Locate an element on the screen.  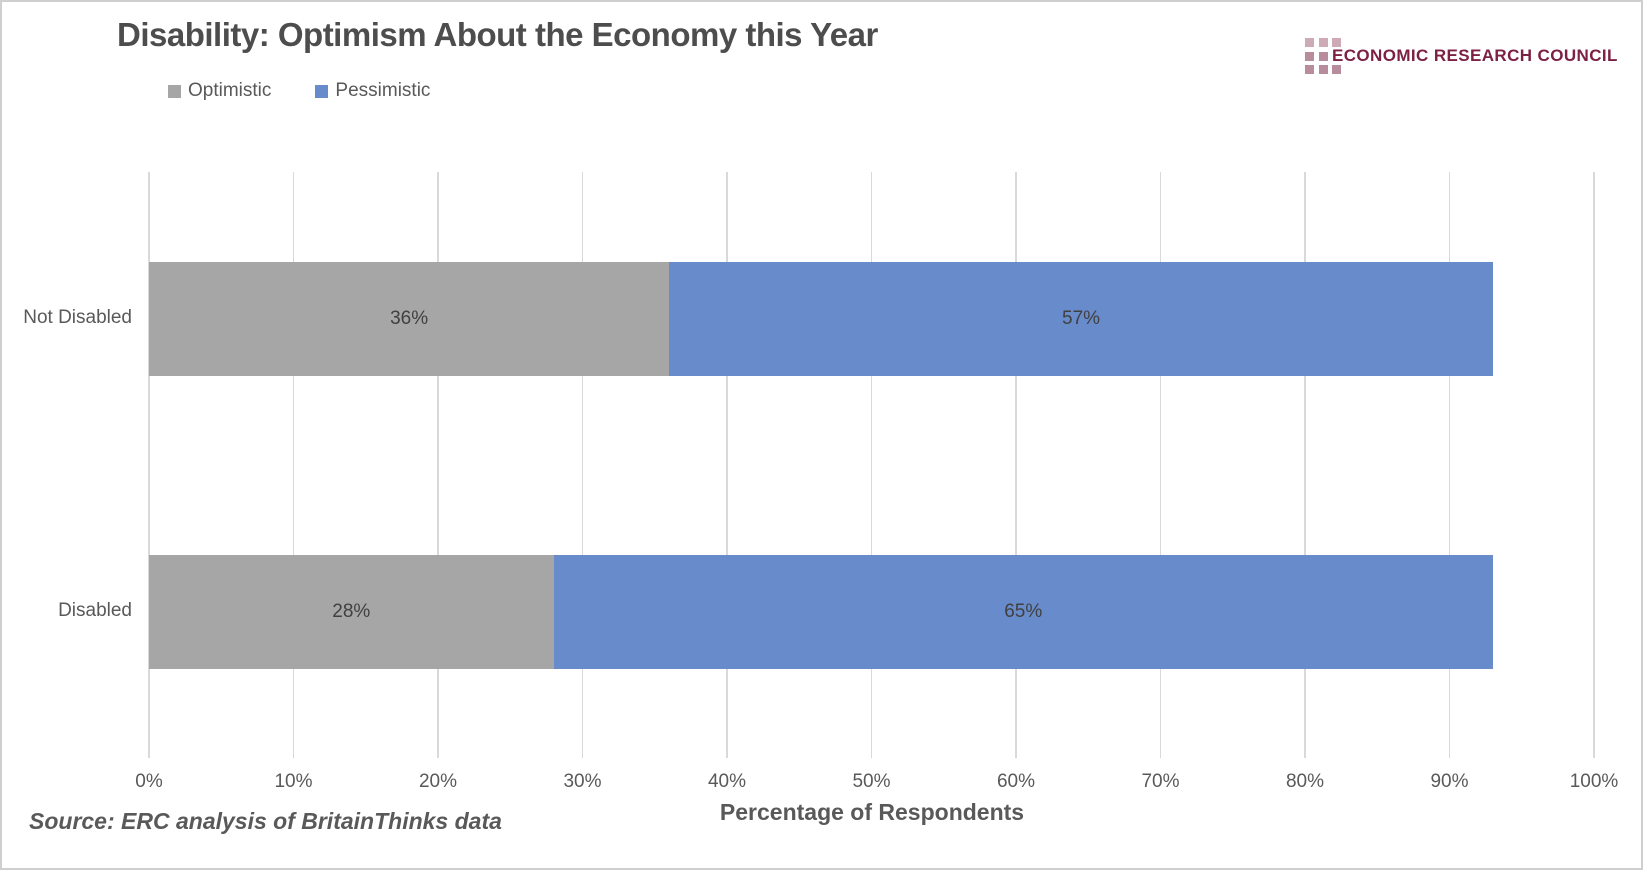
x-axis-tick-label: 60% is located at coordinates (1016, 781).